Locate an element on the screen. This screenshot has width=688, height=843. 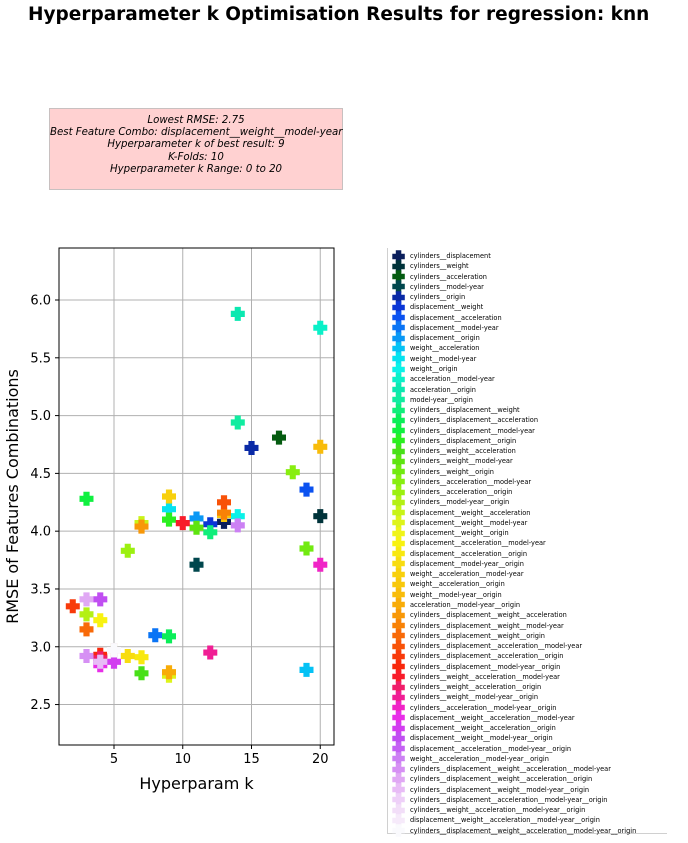
x-tick-label: 15 is located at coordinates (251, 759).